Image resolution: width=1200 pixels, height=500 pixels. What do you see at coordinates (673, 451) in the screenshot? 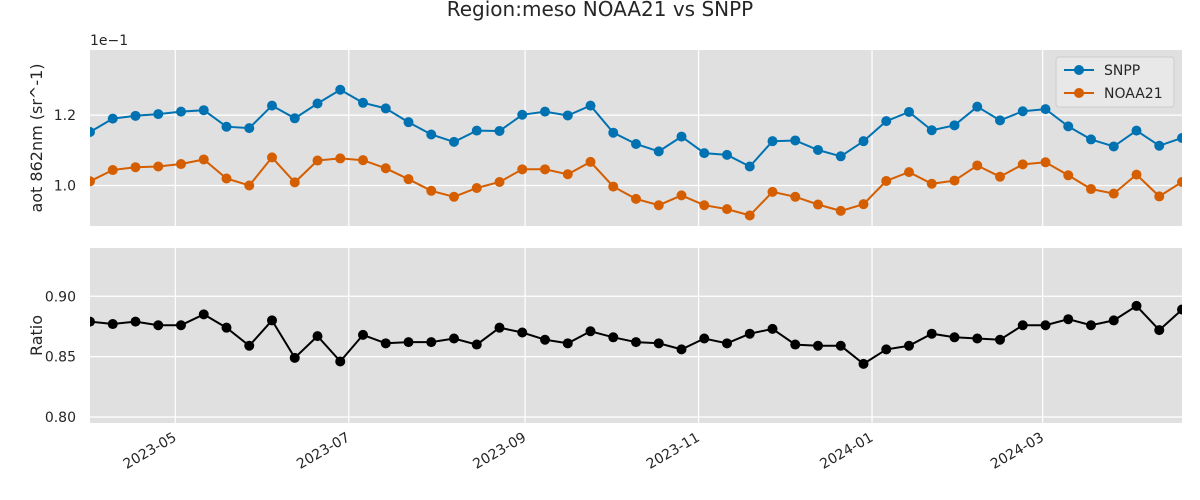
I see `x-tick-label: 2023-11` at bounding box center [673, 451].